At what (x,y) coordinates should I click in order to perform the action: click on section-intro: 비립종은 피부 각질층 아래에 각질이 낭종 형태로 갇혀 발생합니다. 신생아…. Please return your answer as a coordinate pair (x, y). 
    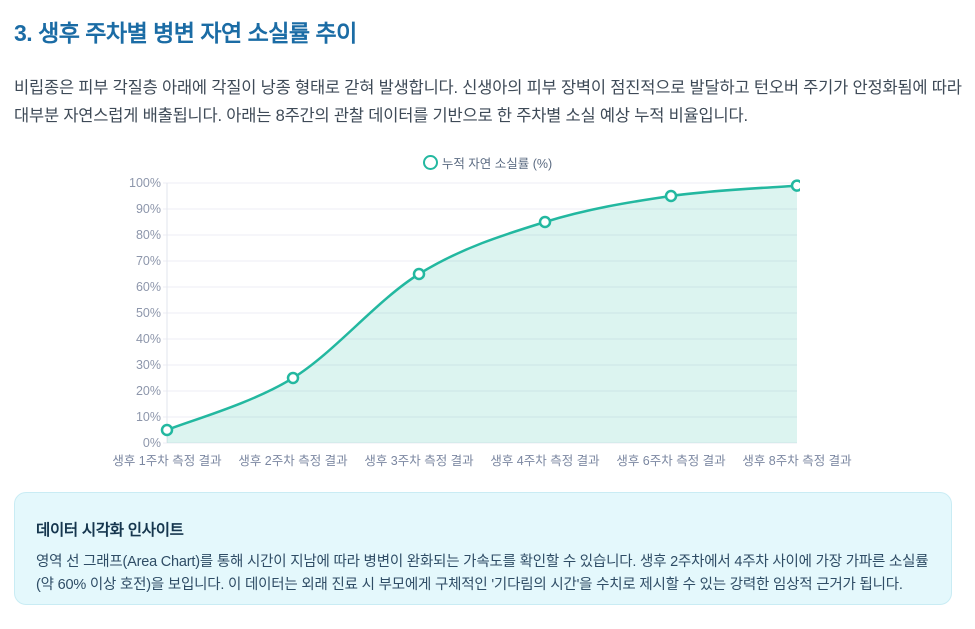
    Looking at the image, I should click on (488, 102).